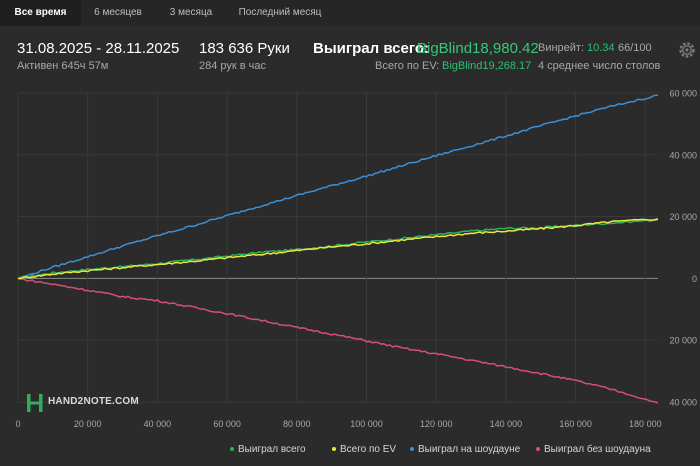 This screenshot has height=466, width=700. Describe the element at coordinates (575, 424) in the screenshot. I see `x-tick-label: 160 000` at that location.